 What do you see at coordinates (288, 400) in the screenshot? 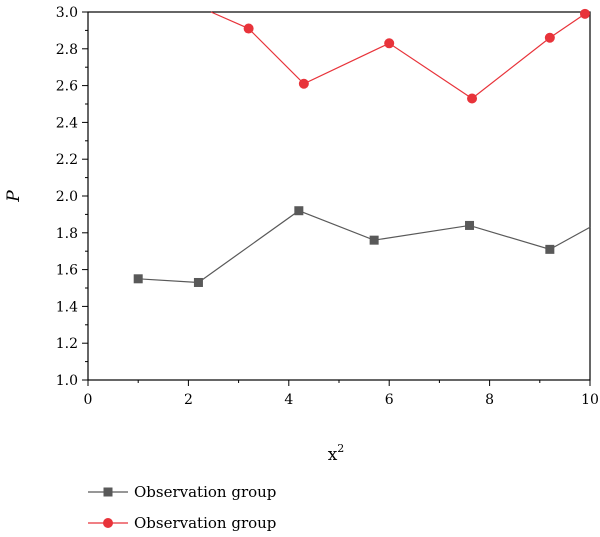
I see `x-tick-label: 4` at bounding box center [288, 400].